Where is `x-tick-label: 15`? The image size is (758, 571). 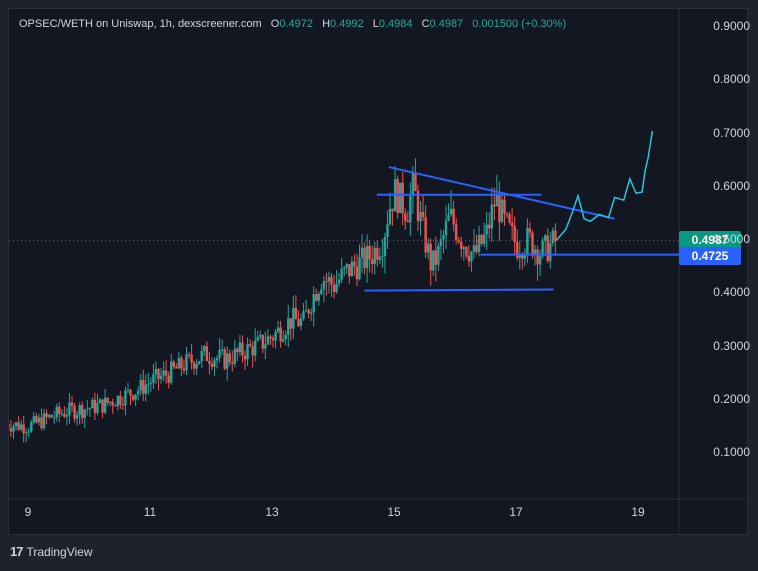 x-tick-label: 15 is located at coordinates (394, 512).